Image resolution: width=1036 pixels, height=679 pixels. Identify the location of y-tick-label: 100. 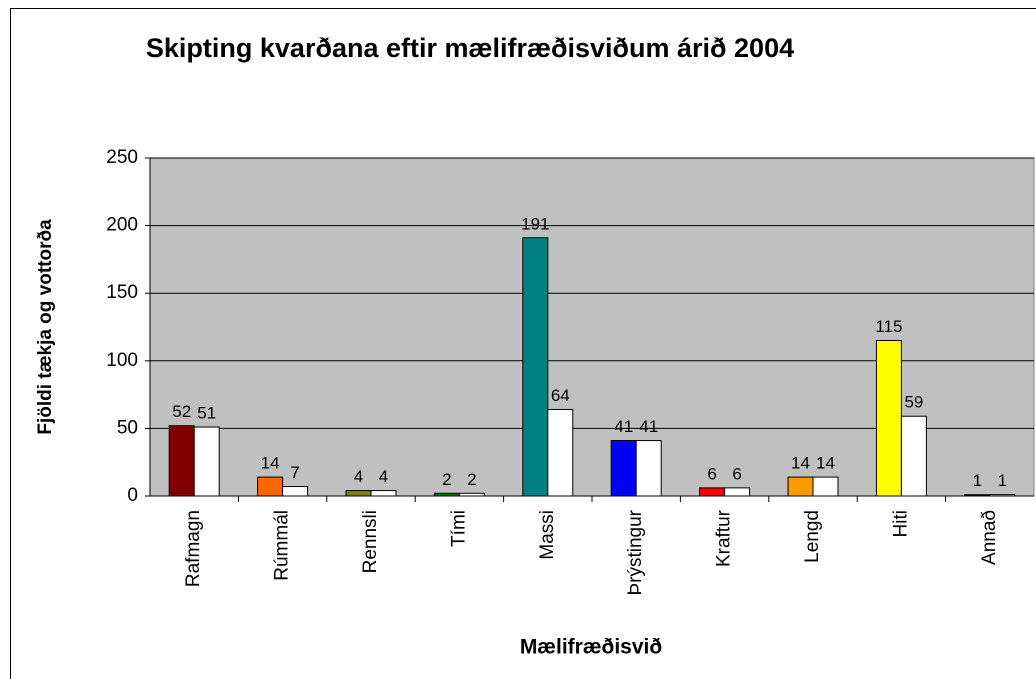
(122, 360).